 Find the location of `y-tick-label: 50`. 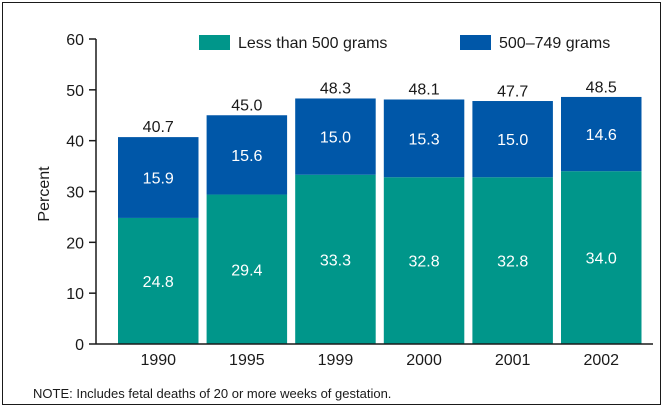

y-tick-label: 50 is located at coordinates (75, 91).